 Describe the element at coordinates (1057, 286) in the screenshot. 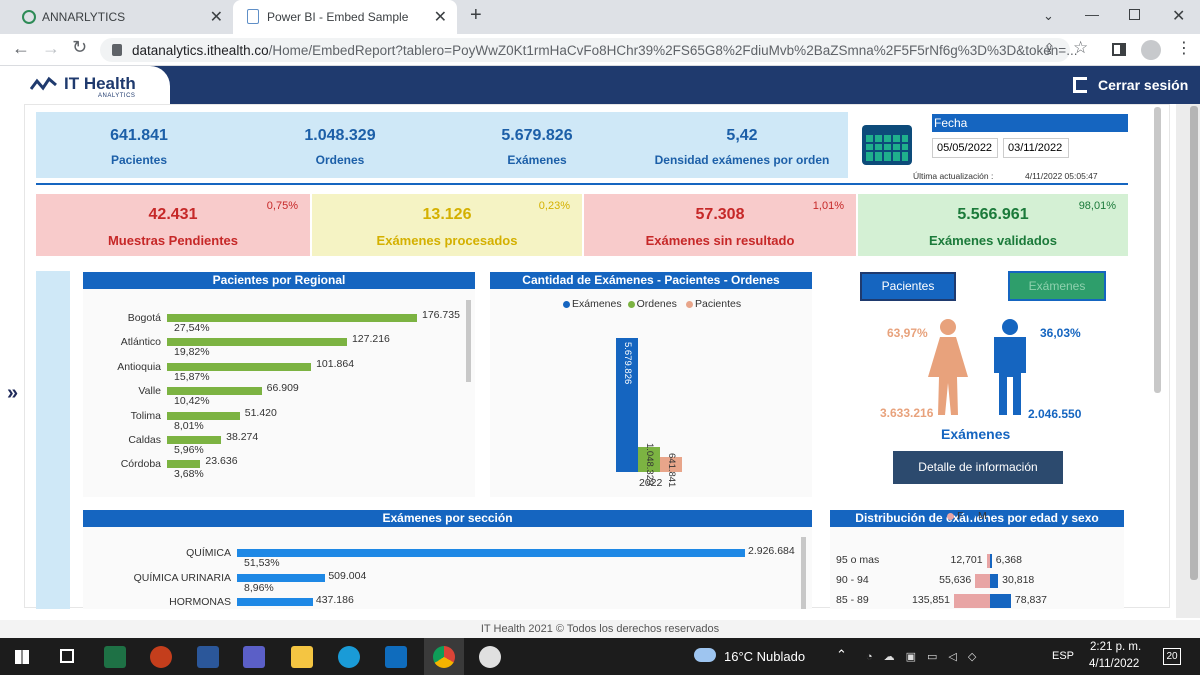

I see `examenes-toggle-button: Exámenes` at that location.